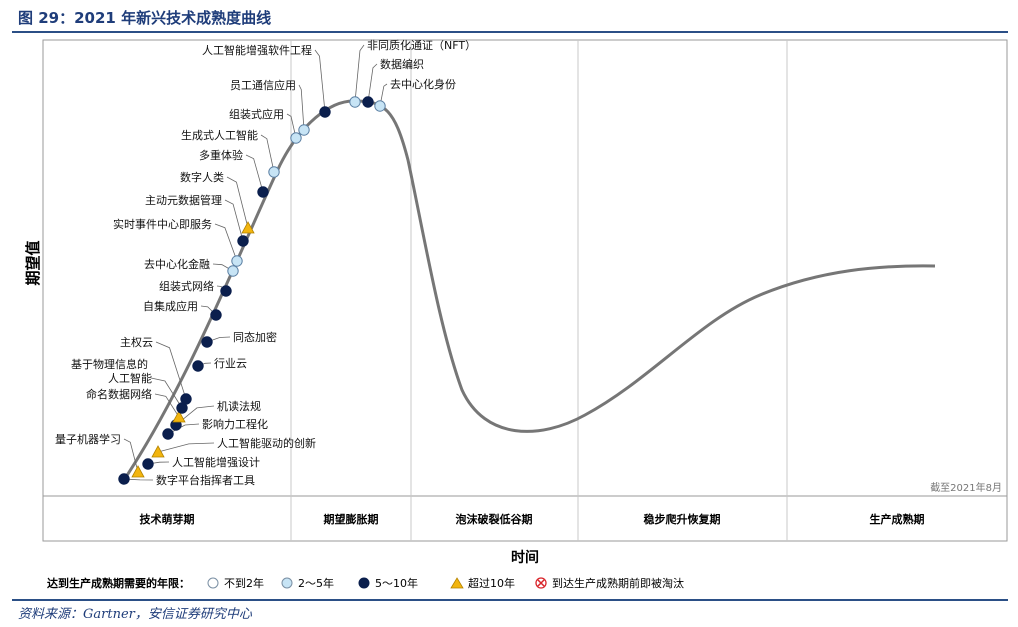  Describe the element at coordinates (186, 286) in the screenshot. I see `point-label: 组装式网络` at that location.